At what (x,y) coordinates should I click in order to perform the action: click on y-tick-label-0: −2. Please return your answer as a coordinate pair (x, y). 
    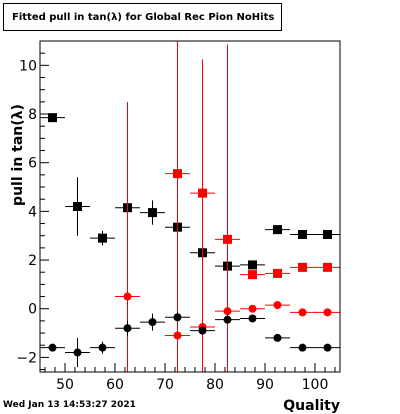
    Looking at the image, I should click on (26, 358).